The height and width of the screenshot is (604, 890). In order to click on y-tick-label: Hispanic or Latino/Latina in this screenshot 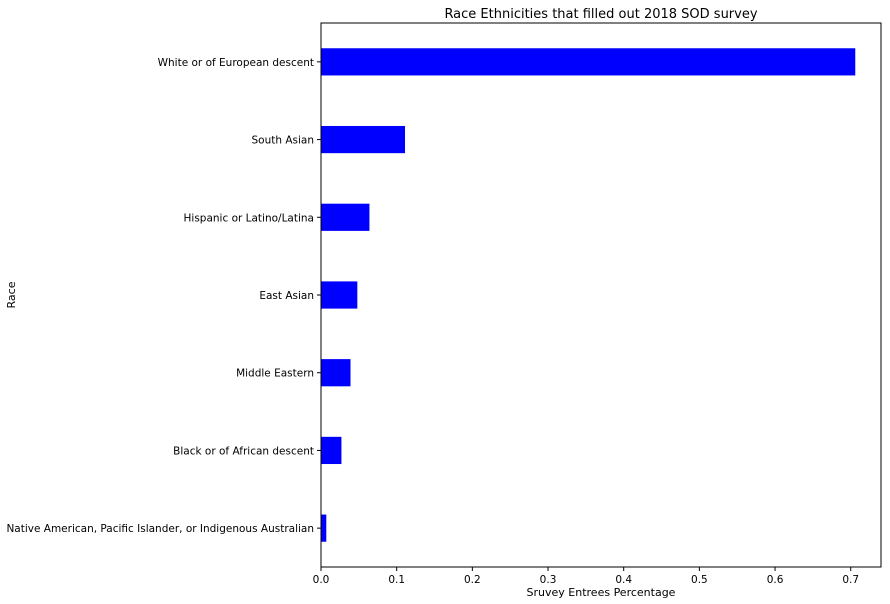, I will do `click(249, 218)`.